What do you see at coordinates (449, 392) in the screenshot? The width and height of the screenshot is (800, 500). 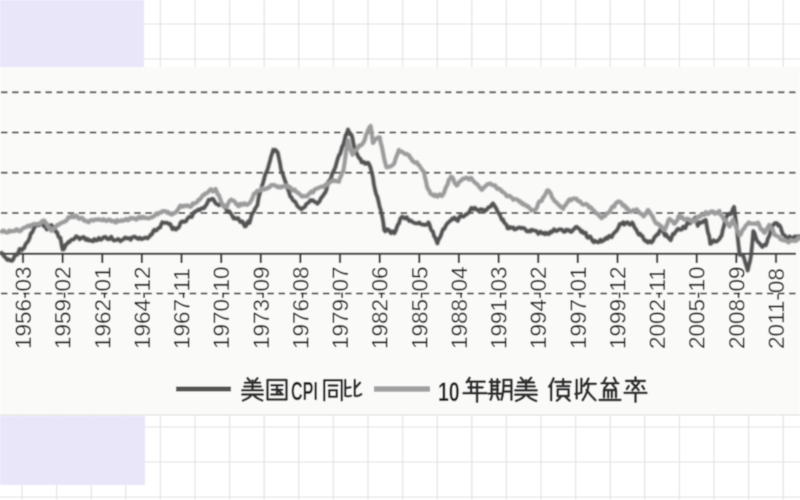 I see `svg-text: 10` at bounding box center [449, 392].